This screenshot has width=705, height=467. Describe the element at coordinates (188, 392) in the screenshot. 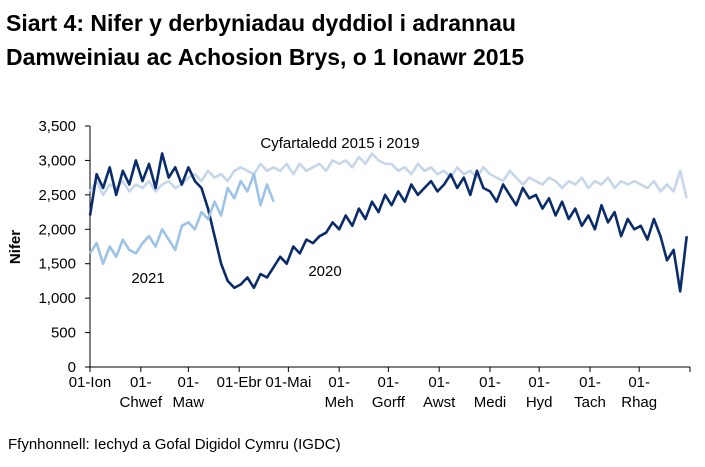

I see `x-tick-label: 01-Maw` at that location.